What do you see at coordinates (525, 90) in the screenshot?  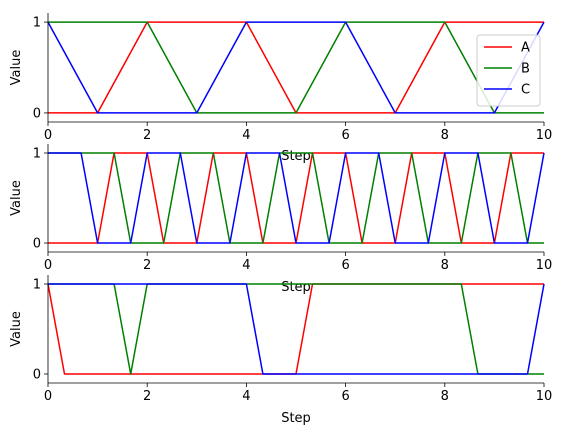 I see `legend-label-c: C` at bounding box center [525, 90].